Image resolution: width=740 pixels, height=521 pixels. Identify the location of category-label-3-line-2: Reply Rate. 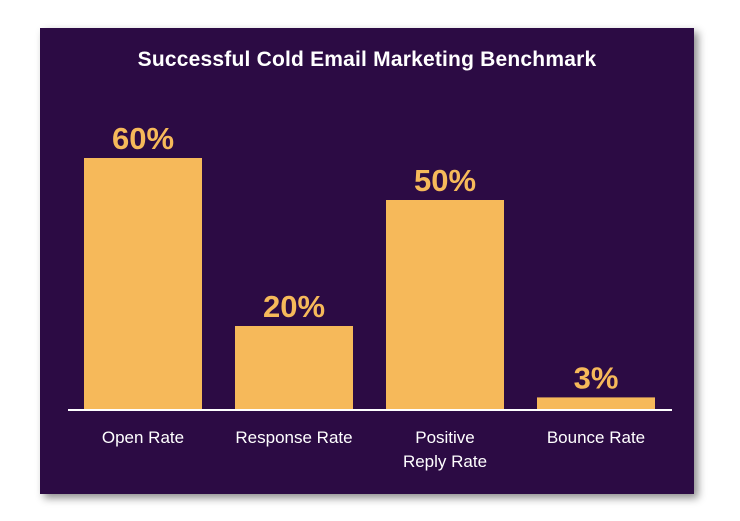
(445, 461).